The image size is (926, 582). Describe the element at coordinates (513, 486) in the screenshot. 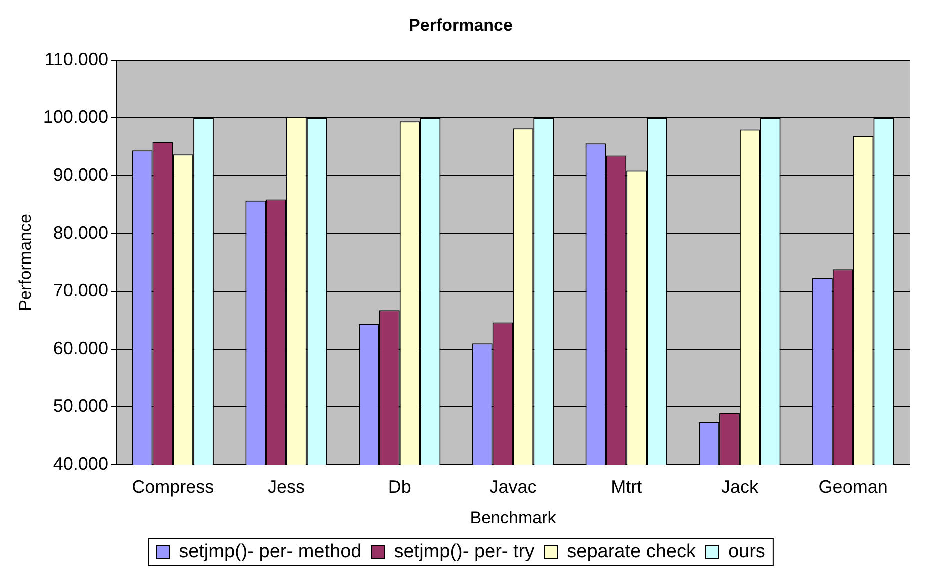

I see `x-tick-label: Javac` at that location.